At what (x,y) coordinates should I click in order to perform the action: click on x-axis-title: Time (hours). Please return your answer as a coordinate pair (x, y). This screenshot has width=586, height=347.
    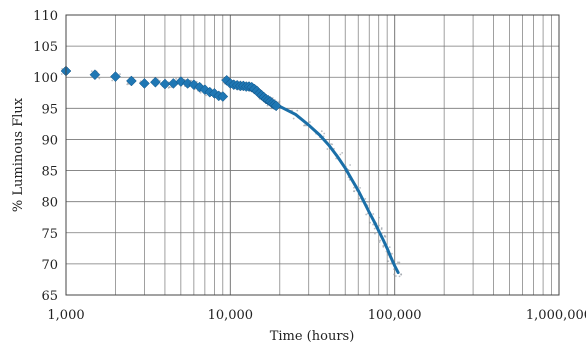
    Looking at the image, I should click on (312, 336).